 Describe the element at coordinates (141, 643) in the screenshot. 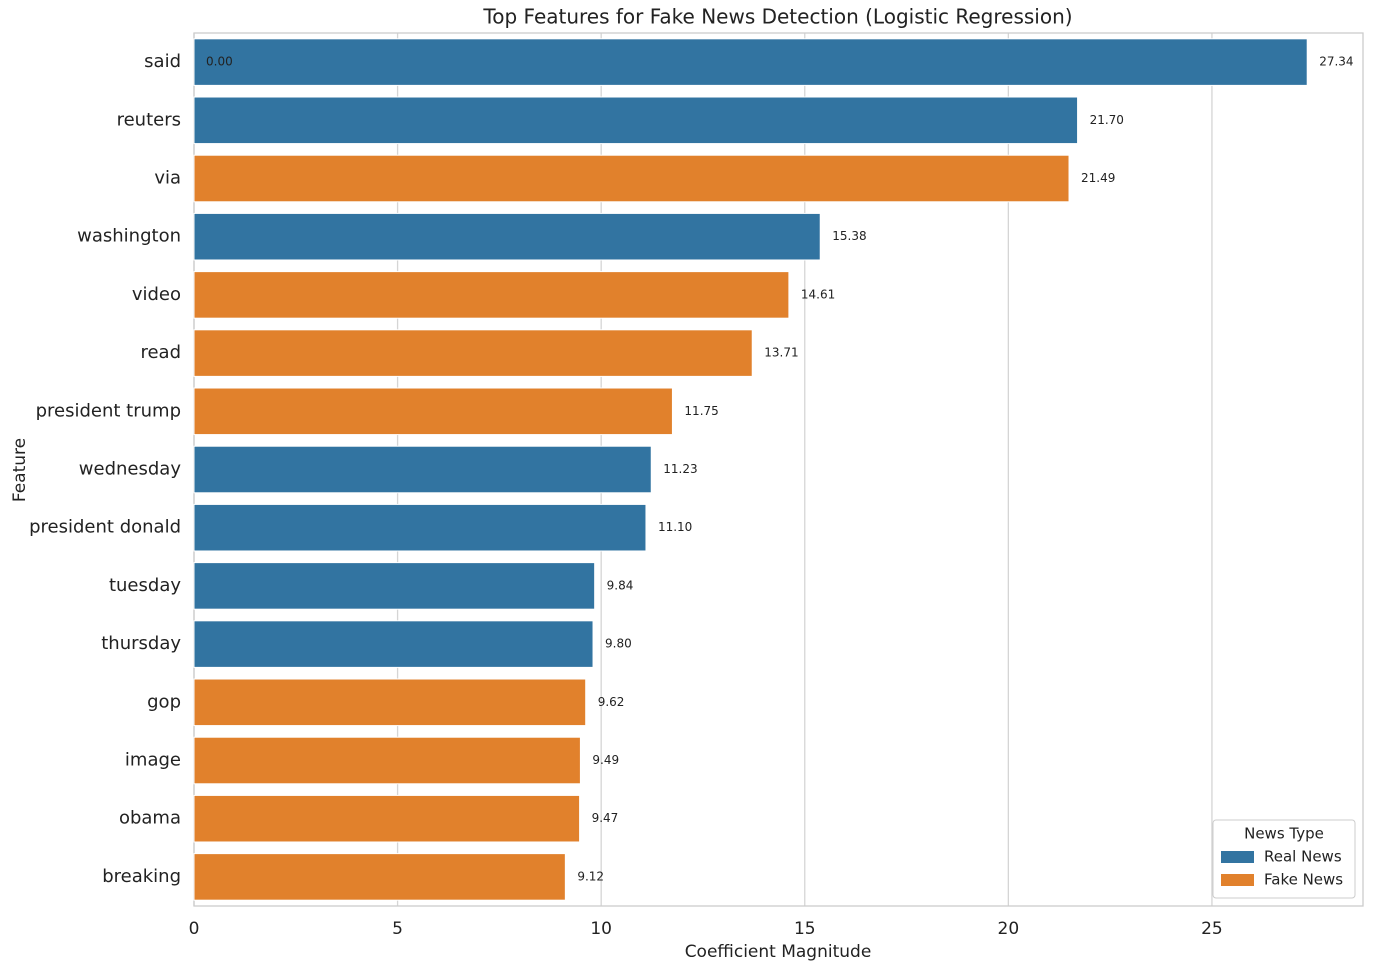

I see `y-tick-label: thursday` at that location.